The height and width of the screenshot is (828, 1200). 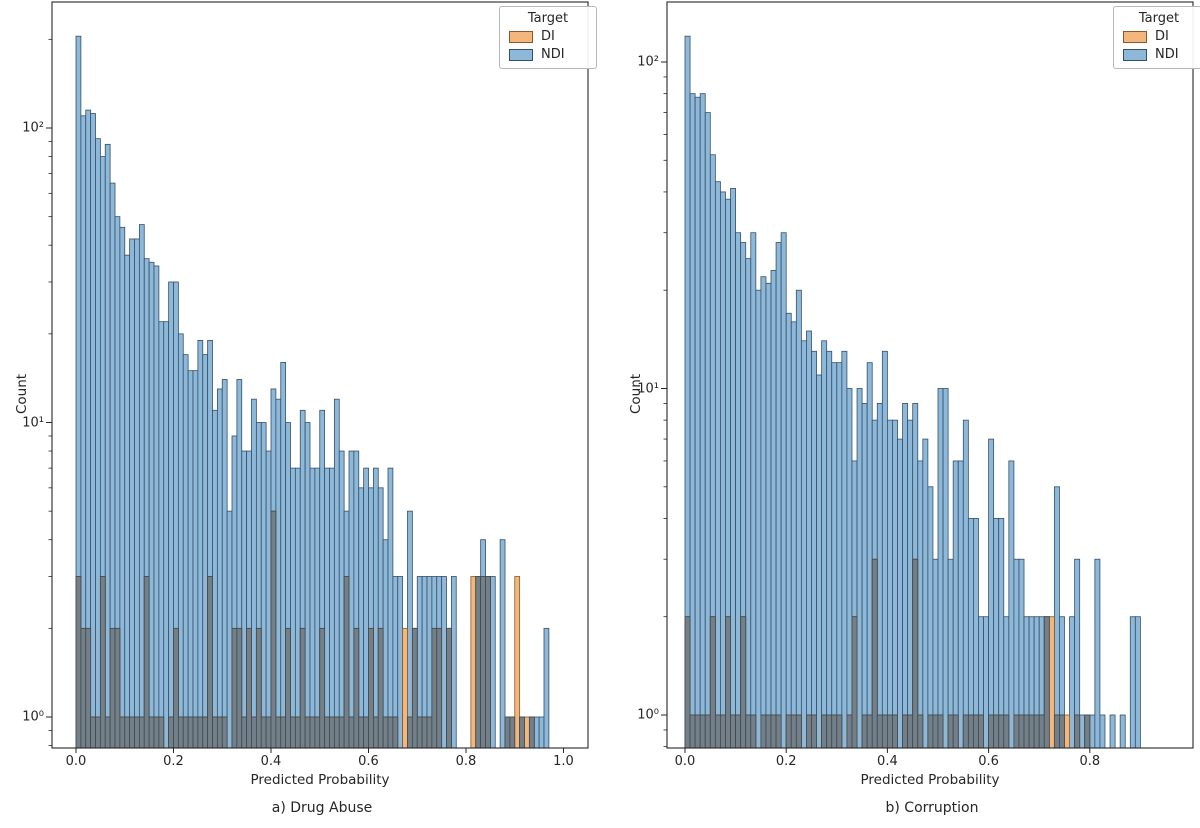 What do you see at coordinates (320, 780) in the screenshot?
I see `x-axis-label-left: Predicted Probability` at bounding box center [320, 780].